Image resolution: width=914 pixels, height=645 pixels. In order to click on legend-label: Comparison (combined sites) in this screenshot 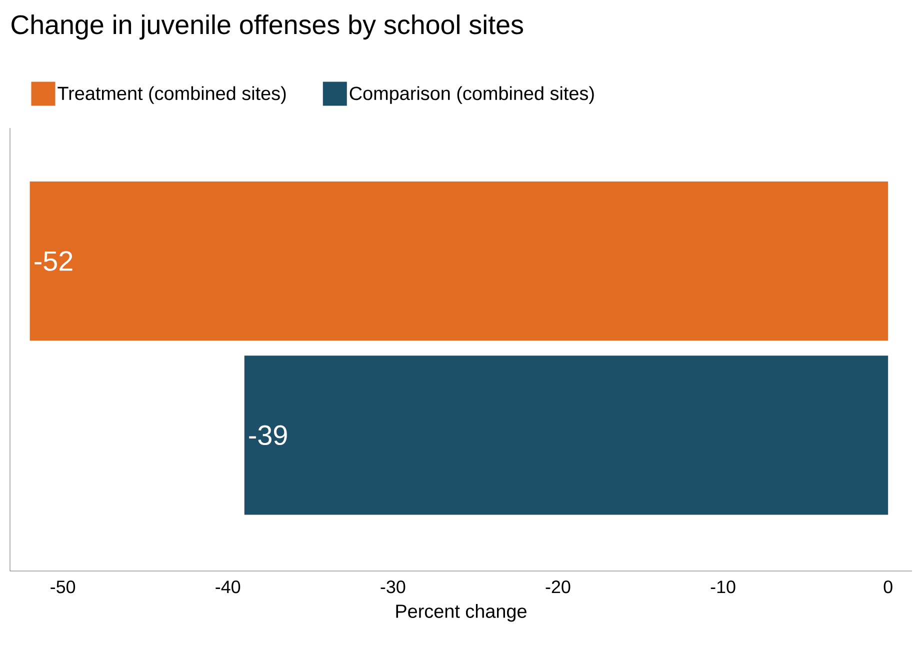, I will do `click(472, 95)`.